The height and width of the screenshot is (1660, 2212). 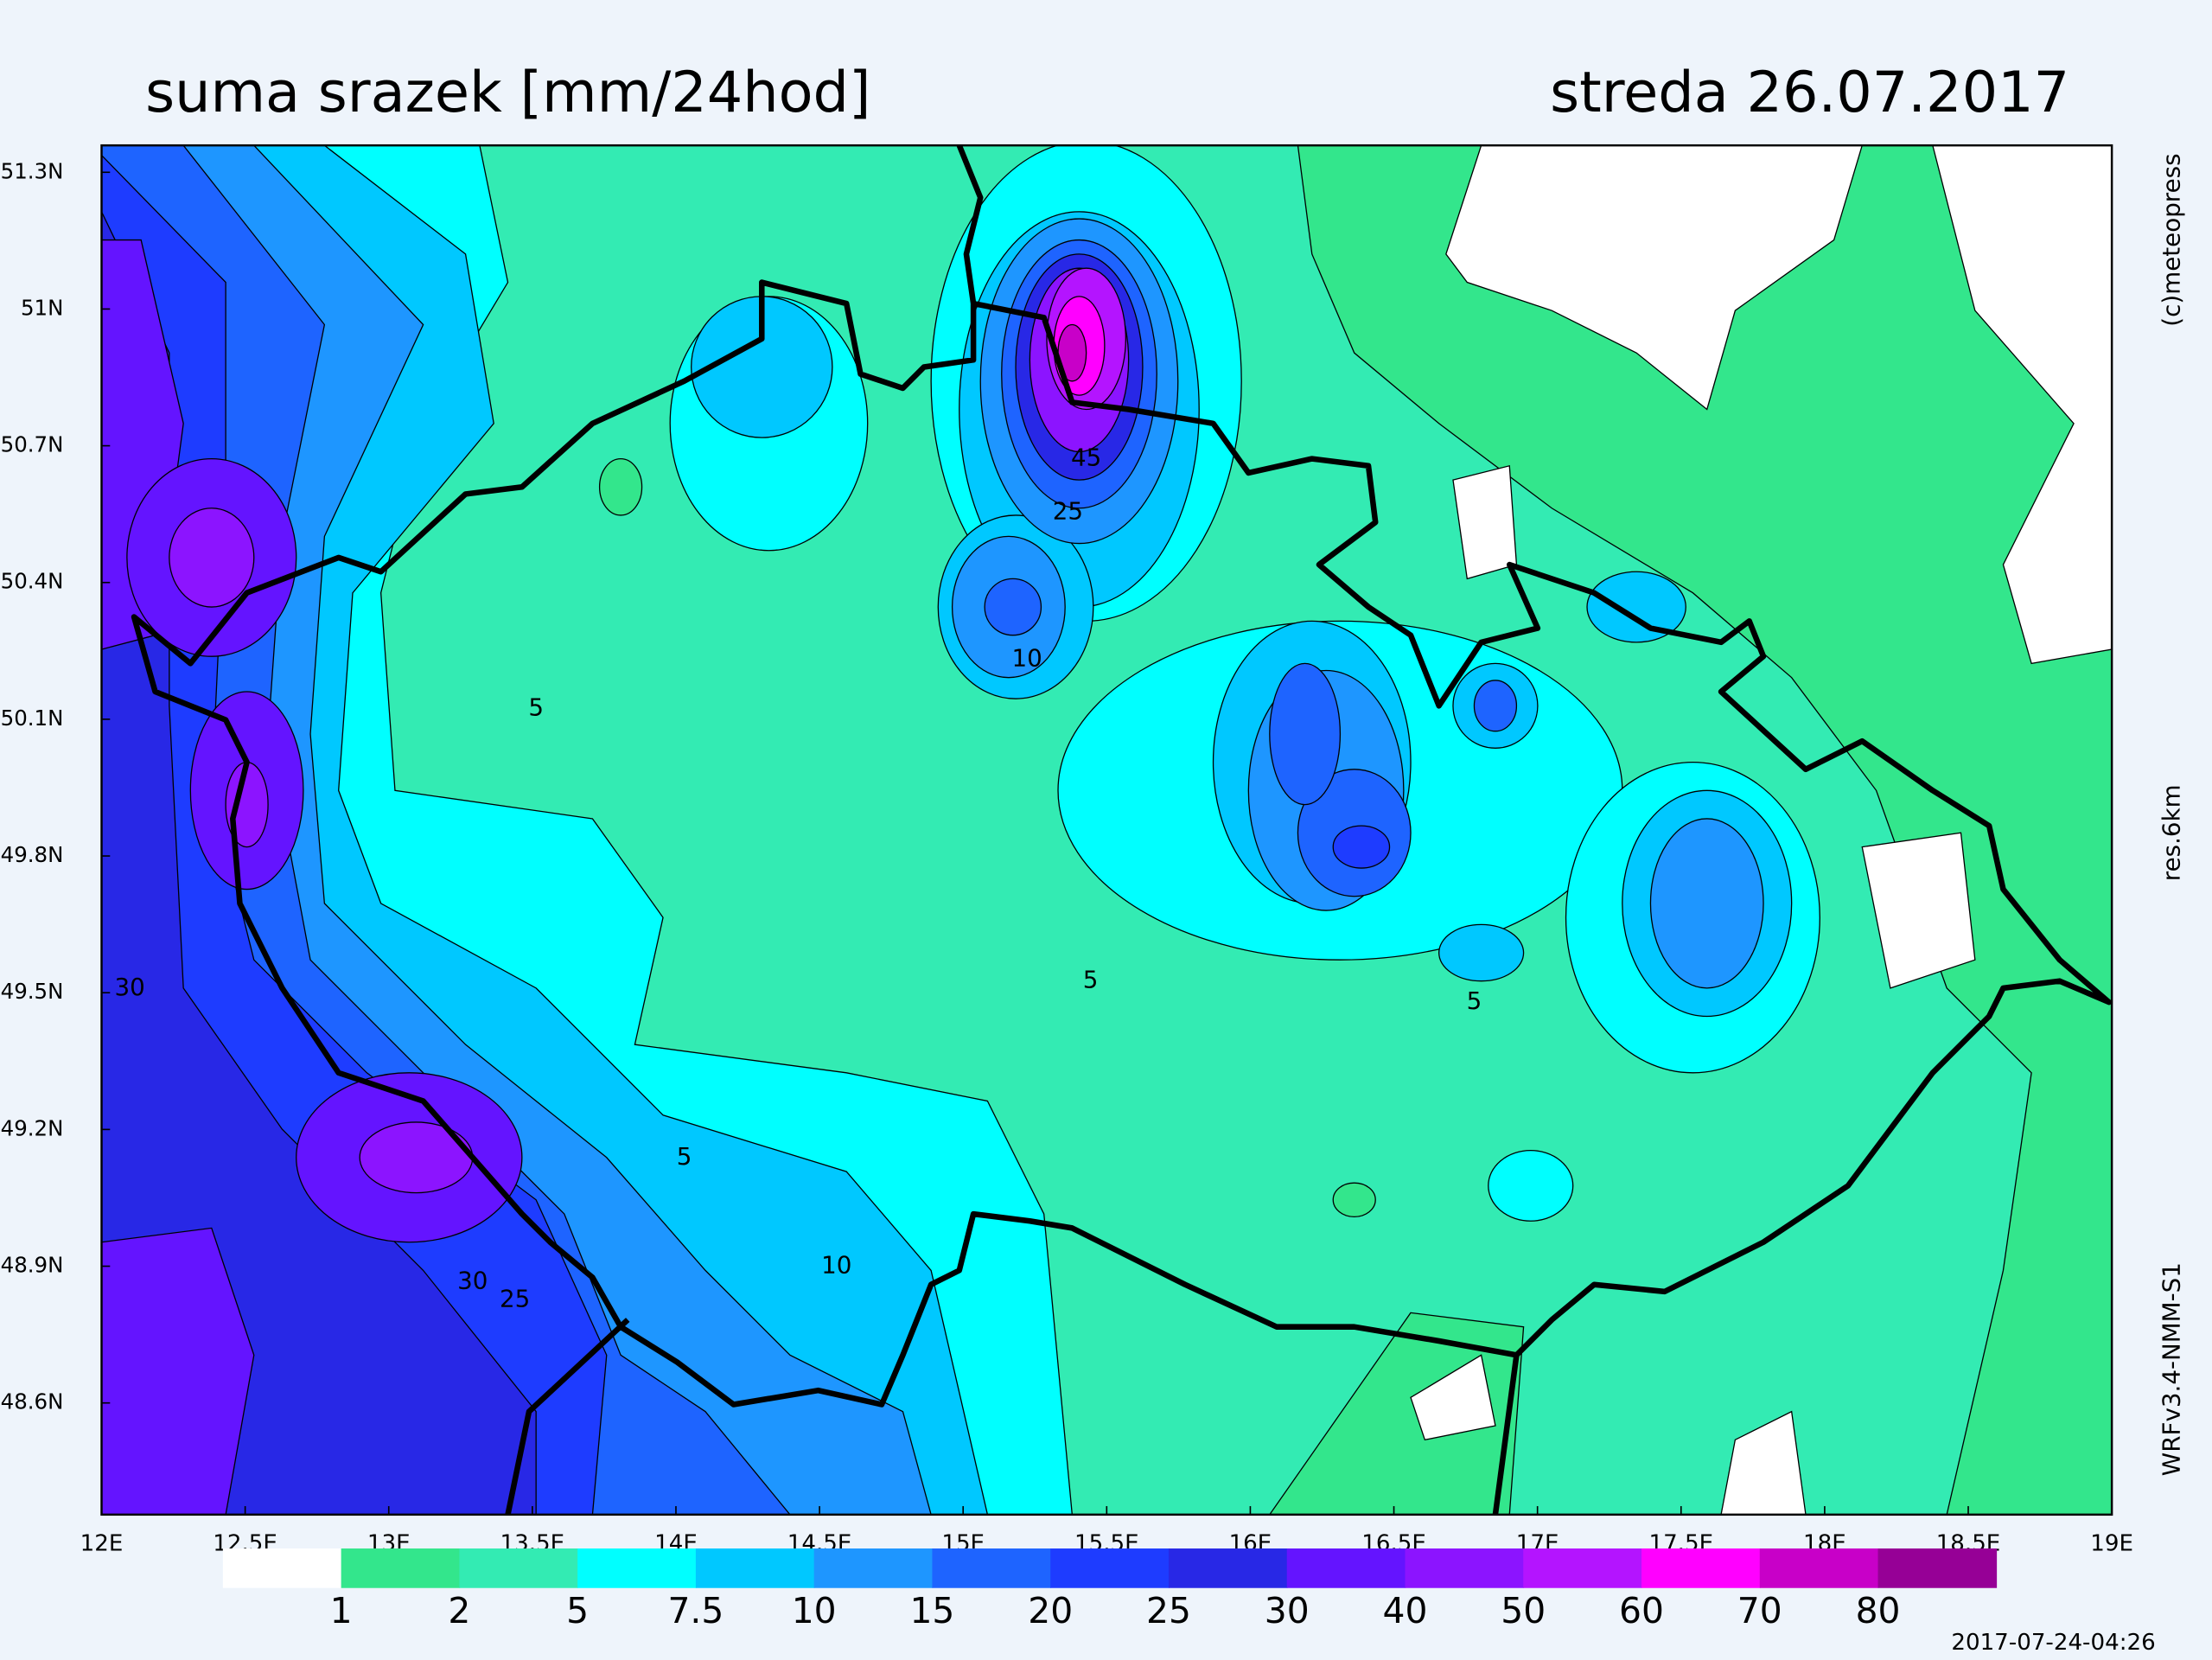 I want to click on y-tick-label: 49.5N, so click(x=32, y=991).